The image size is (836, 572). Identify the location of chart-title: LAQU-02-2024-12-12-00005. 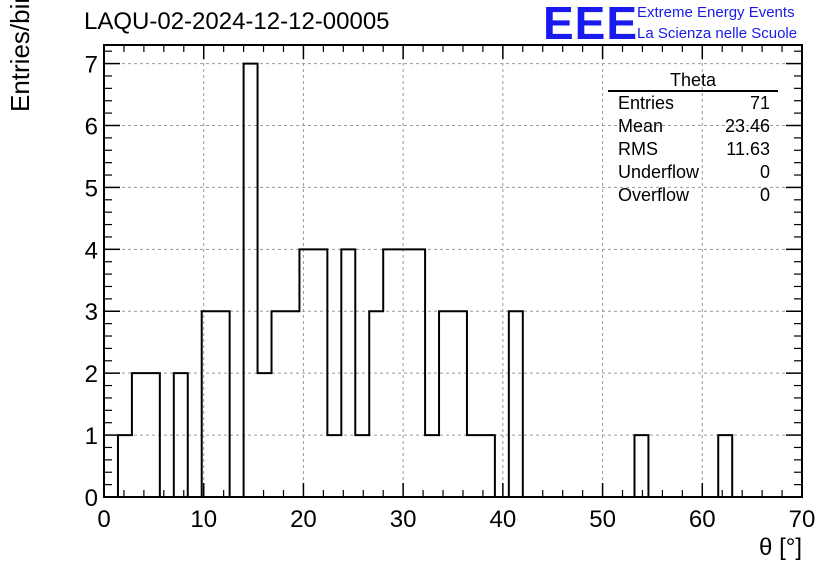
(237, 21).